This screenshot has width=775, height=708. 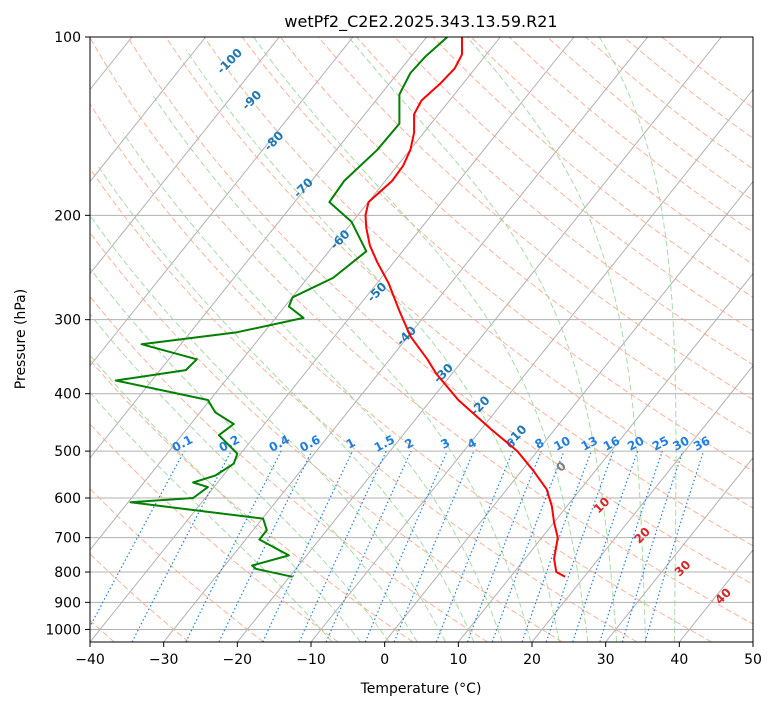 I want to click on dry-adiabat-label: 40, so click(x=723, y=596).